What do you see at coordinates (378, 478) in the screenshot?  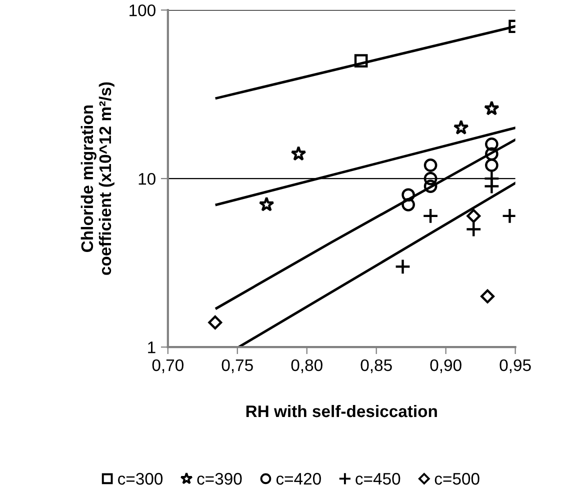 I see `legend-label: c=450` at bounding box center [378, 478].